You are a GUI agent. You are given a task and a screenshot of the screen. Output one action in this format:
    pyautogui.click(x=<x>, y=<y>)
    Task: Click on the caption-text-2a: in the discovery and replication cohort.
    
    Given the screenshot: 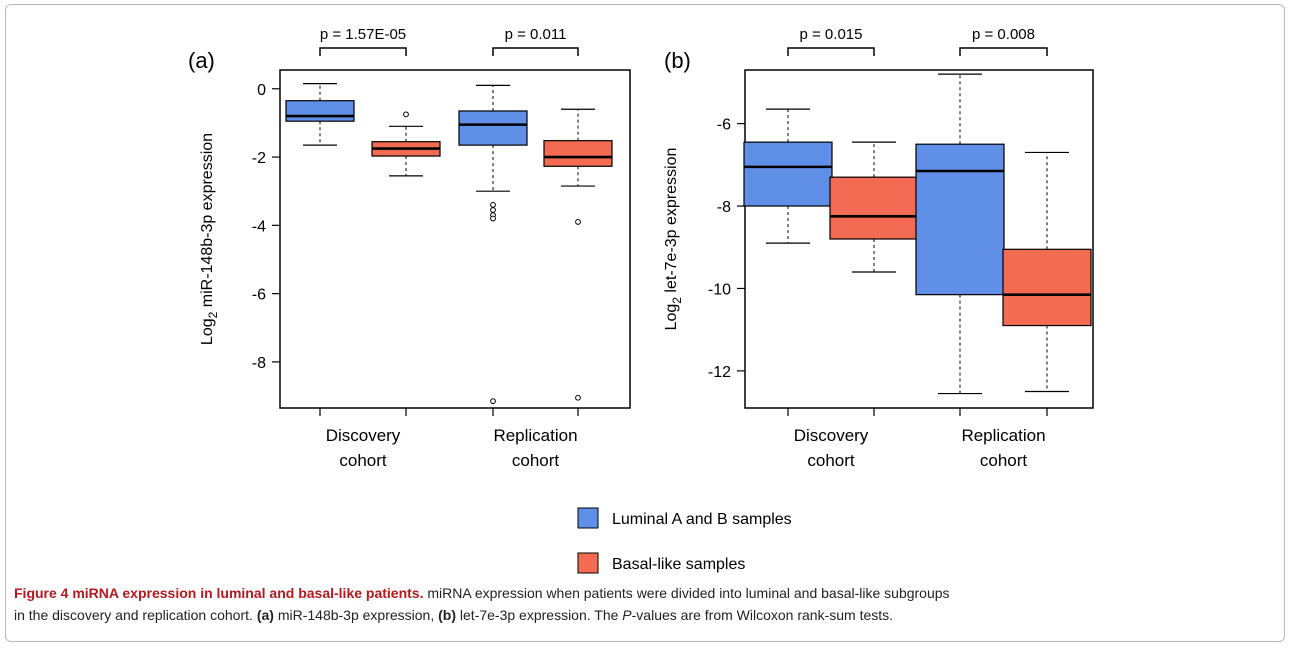 What is the action you would take?
    pyautogui.click(x=133, y=615)
    